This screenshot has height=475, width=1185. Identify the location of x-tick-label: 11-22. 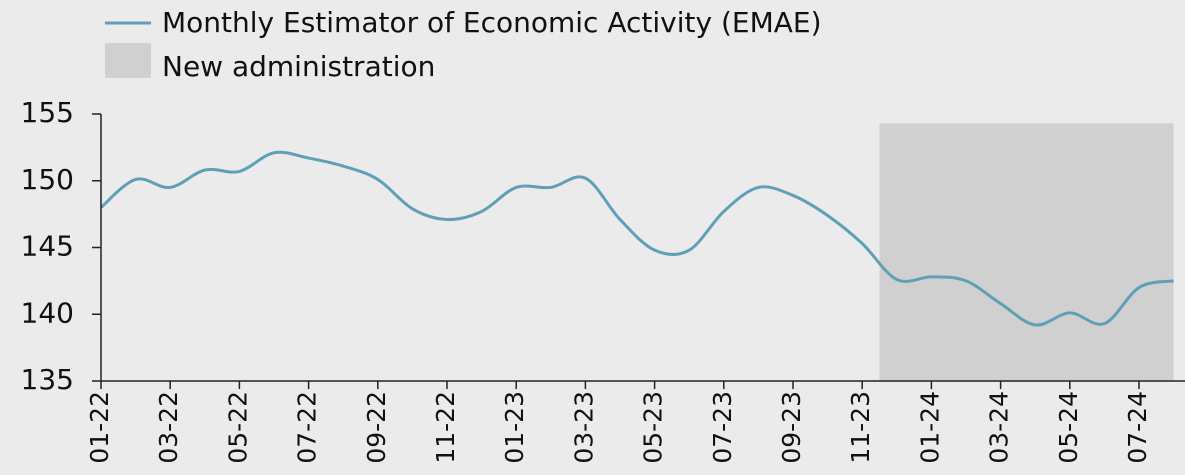
(445, 427).